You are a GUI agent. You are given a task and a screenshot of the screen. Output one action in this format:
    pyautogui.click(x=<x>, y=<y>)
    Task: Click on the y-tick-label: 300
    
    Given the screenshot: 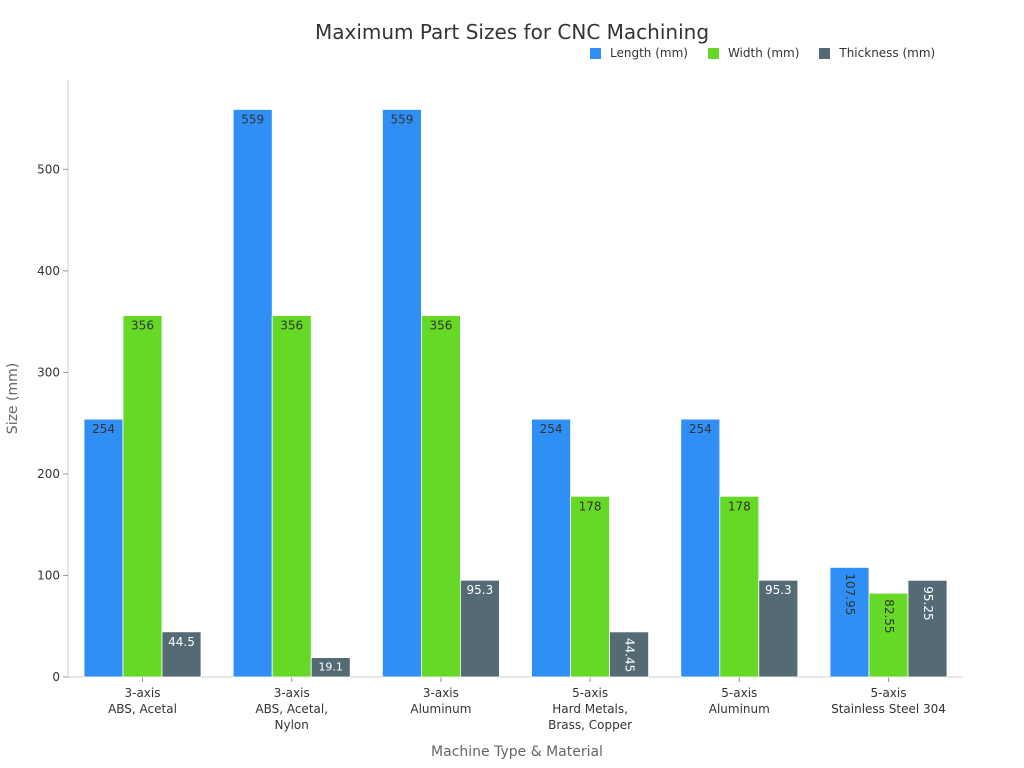 What is the action you would take?
    pyautogui.click(x=48, y=372)
    